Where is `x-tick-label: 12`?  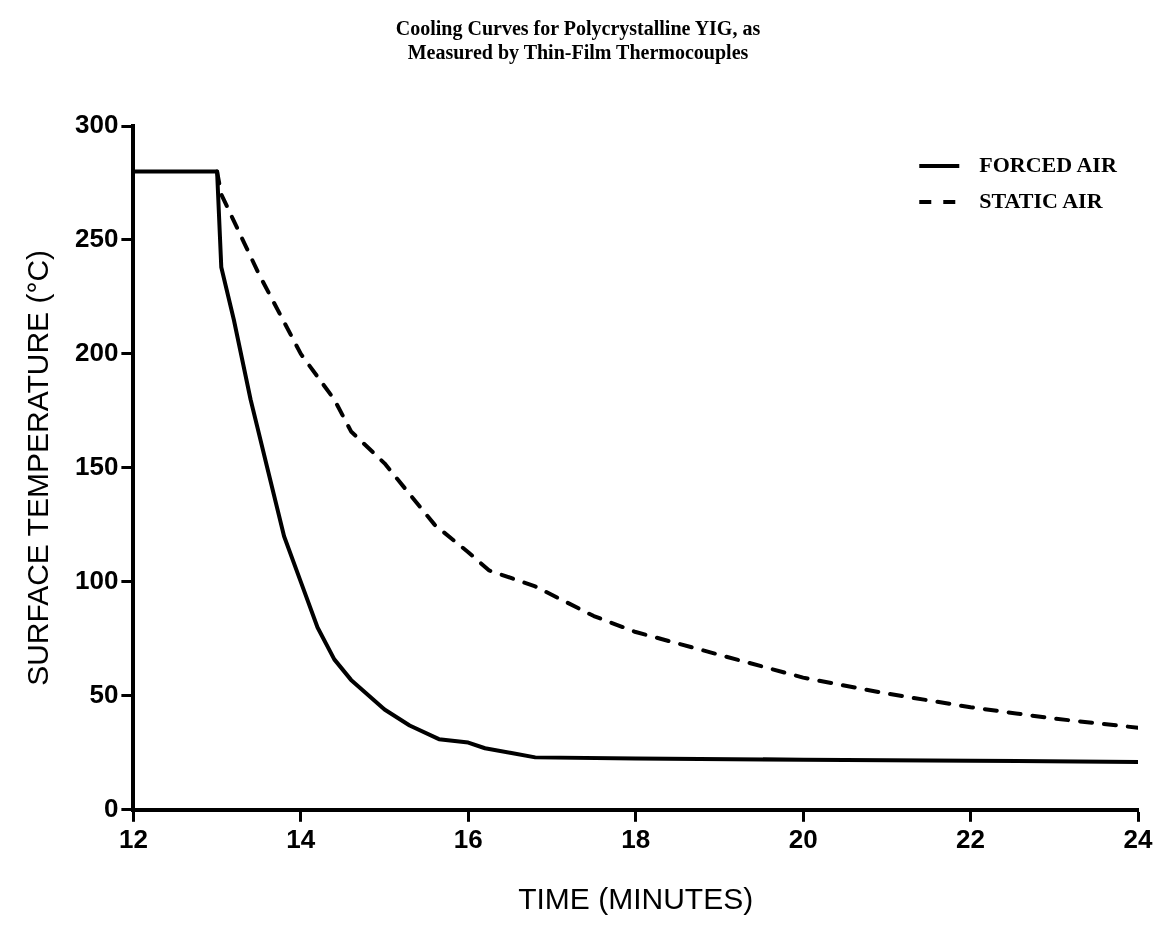 x-tick-label: 12 is located at coordinates (133, 838).